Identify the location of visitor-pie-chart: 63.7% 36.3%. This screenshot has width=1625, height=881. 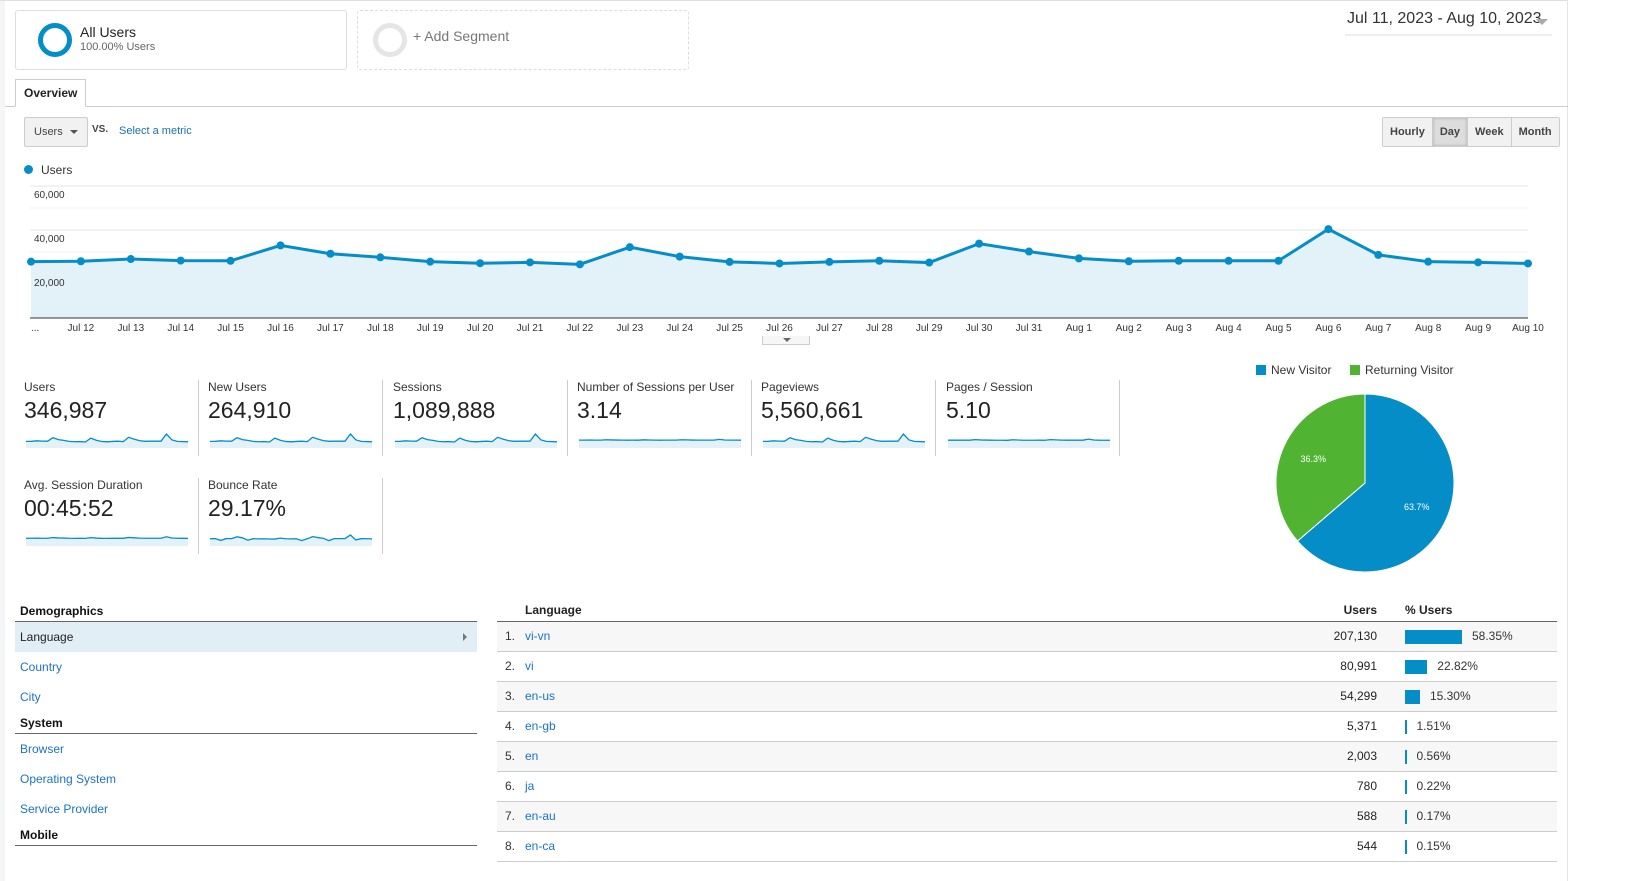
(1365, 483).